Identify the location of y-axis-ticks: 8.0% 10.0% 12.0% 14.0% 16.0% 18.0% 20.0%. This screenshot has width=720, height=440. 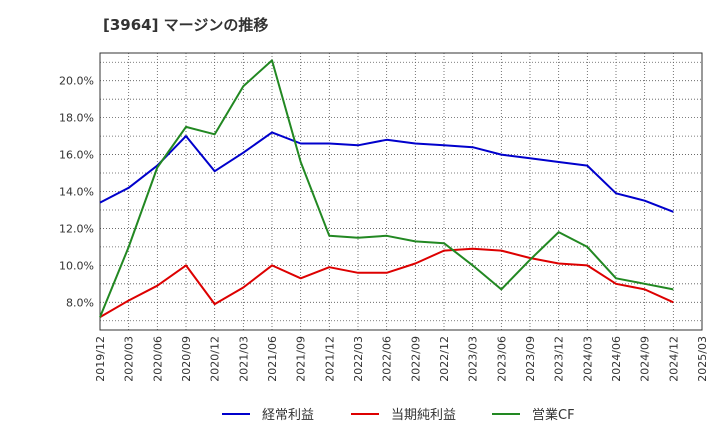
(76, 192).